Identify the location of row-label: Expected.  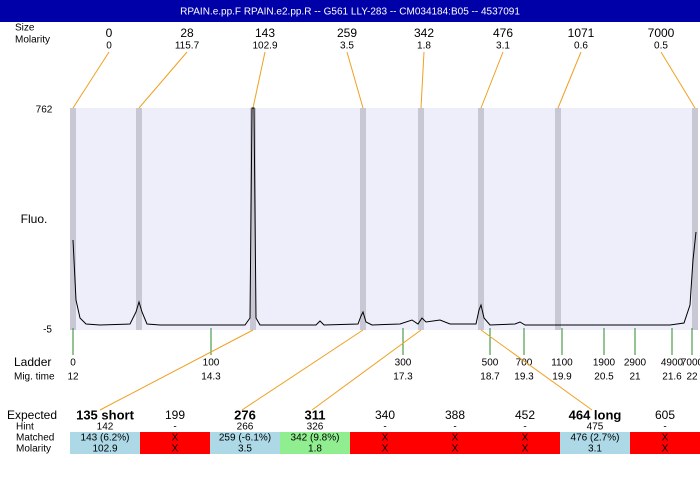
(32, 415).